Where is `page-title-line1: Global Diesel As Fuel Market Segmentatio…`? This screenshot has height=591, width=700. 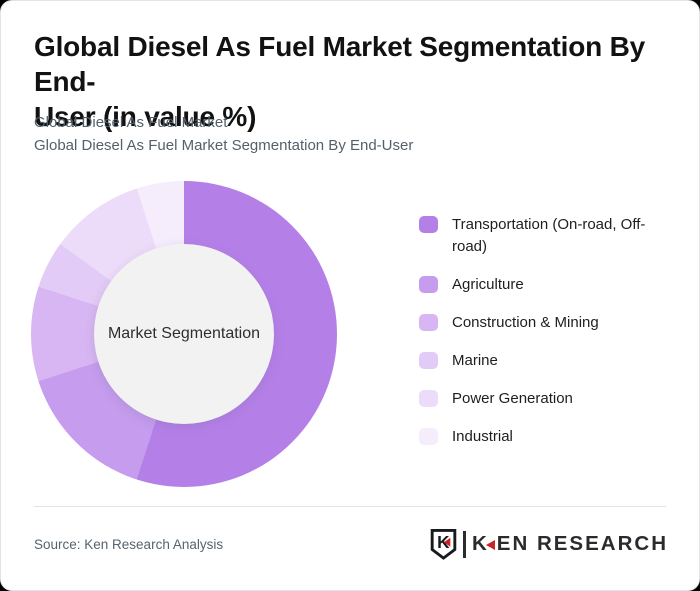
page-title-line1: Global Diesel As Fuel Market Segmentatio… is located at coordinates (339, 64).